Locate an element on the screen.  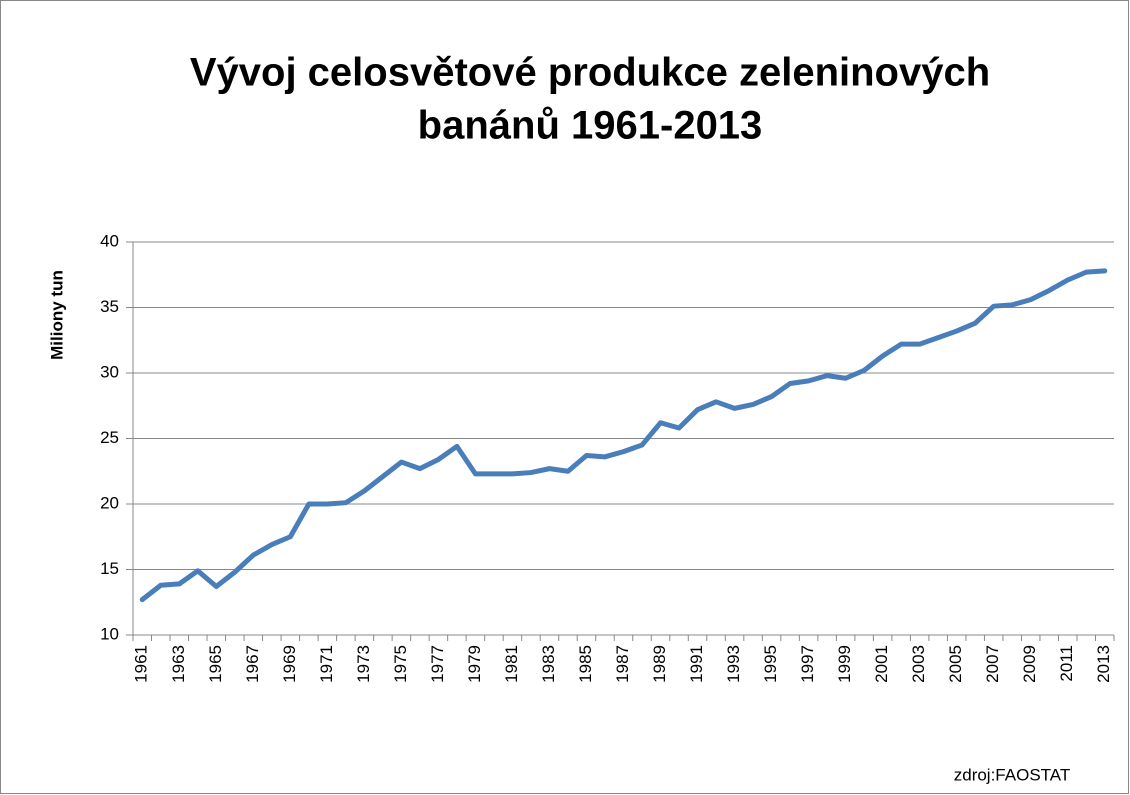
x-tick-label: 1971 is located at coordinates (326, 664).